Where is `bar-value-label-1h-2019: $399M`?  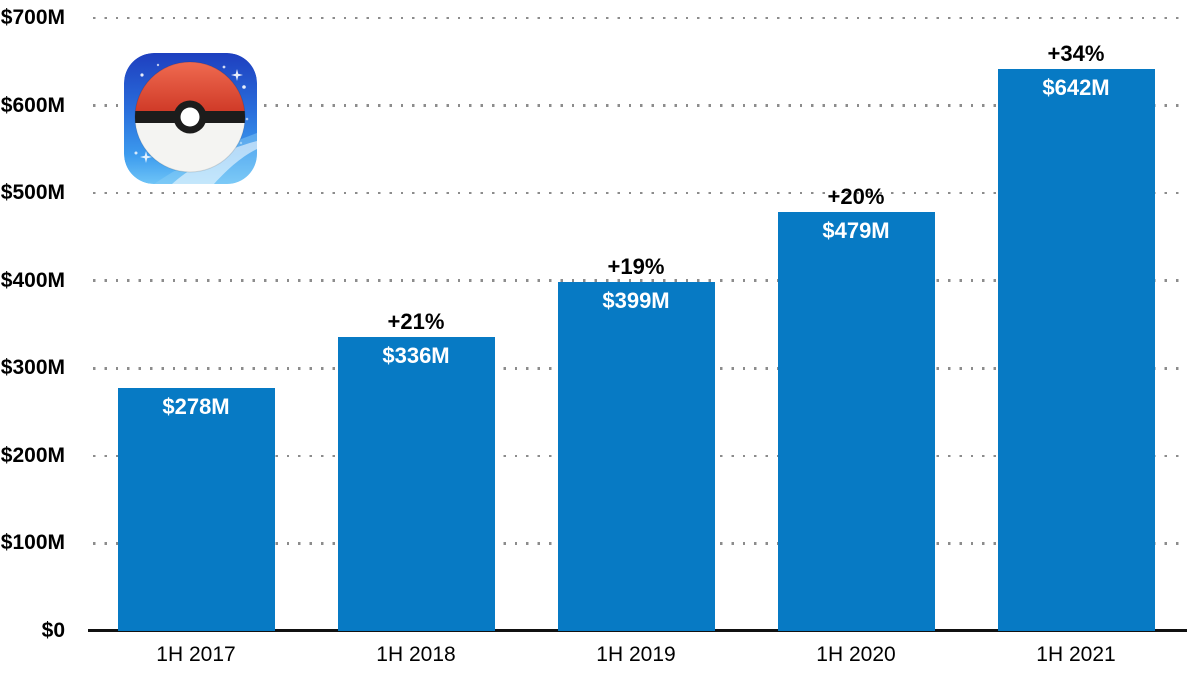
bar-value-label-1h-2019: $399M is located at coordinates (636, 300).